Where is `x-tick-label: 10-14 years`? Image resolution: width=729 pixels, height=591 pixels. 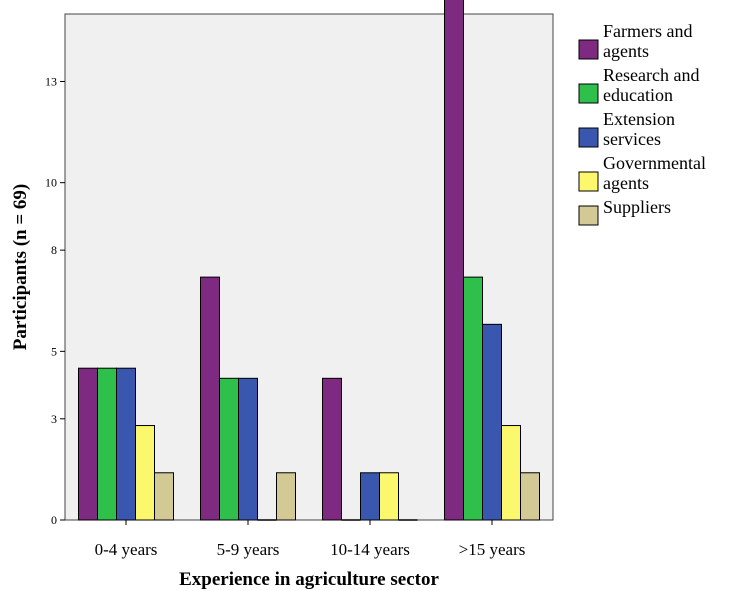
x-tick-label: 10-14 years is located at coordinates (370, 549).